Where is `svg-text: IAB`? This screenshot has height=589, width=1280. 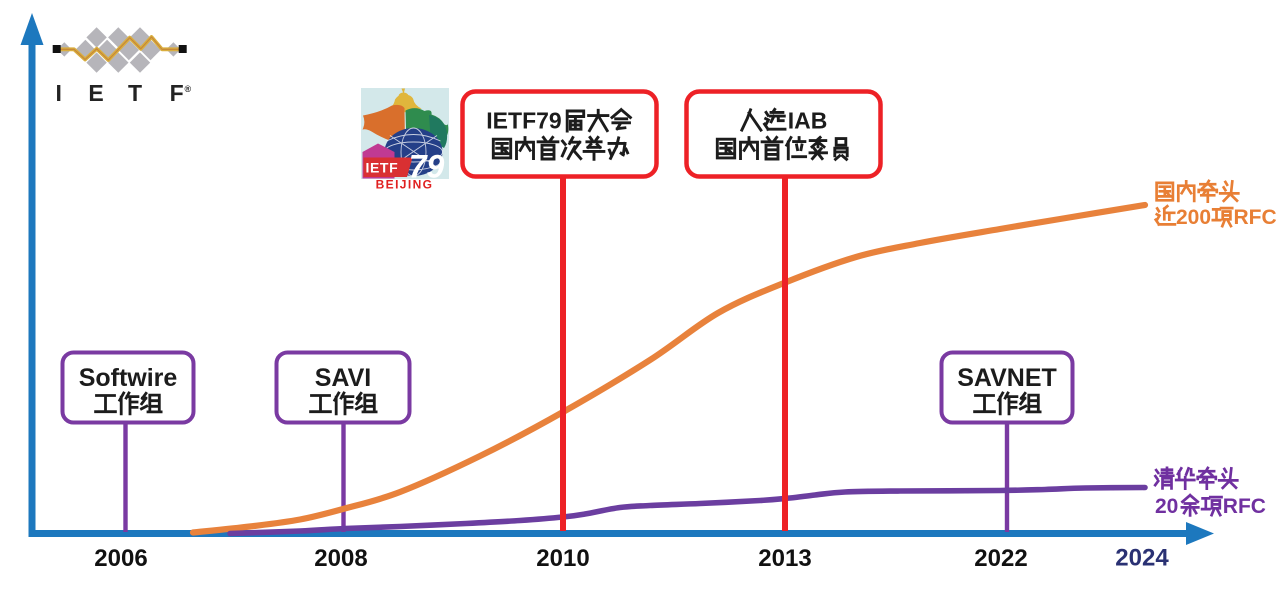
svg-text: IAB is located at coordinates (808, 121).